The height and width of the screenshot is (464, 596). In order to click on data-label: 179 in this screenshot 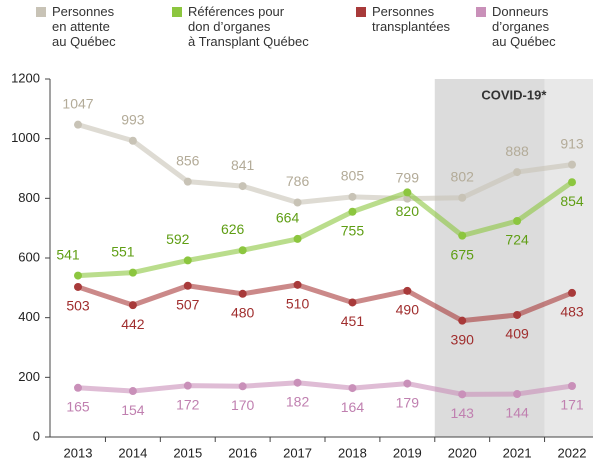, I will do `click(408, 402)`.